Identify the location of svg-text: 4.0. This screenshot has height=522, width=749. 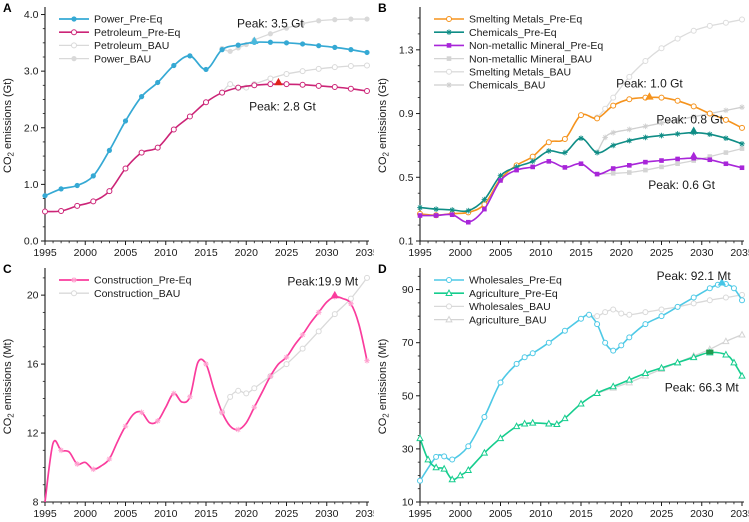
(31, 15).